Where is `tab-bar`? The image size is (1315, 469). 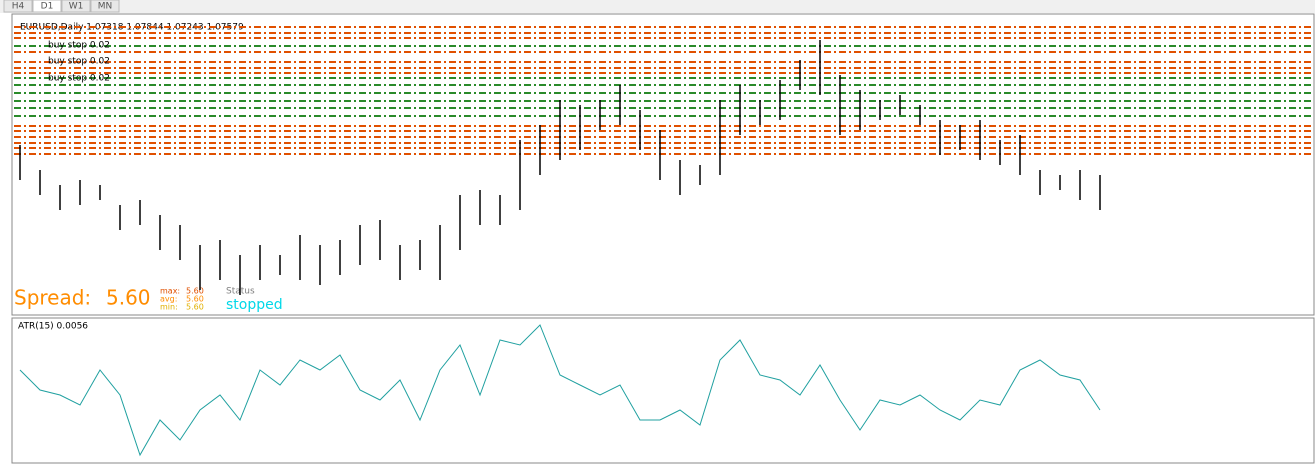 tab-bar is located at coordinates (657, 6).